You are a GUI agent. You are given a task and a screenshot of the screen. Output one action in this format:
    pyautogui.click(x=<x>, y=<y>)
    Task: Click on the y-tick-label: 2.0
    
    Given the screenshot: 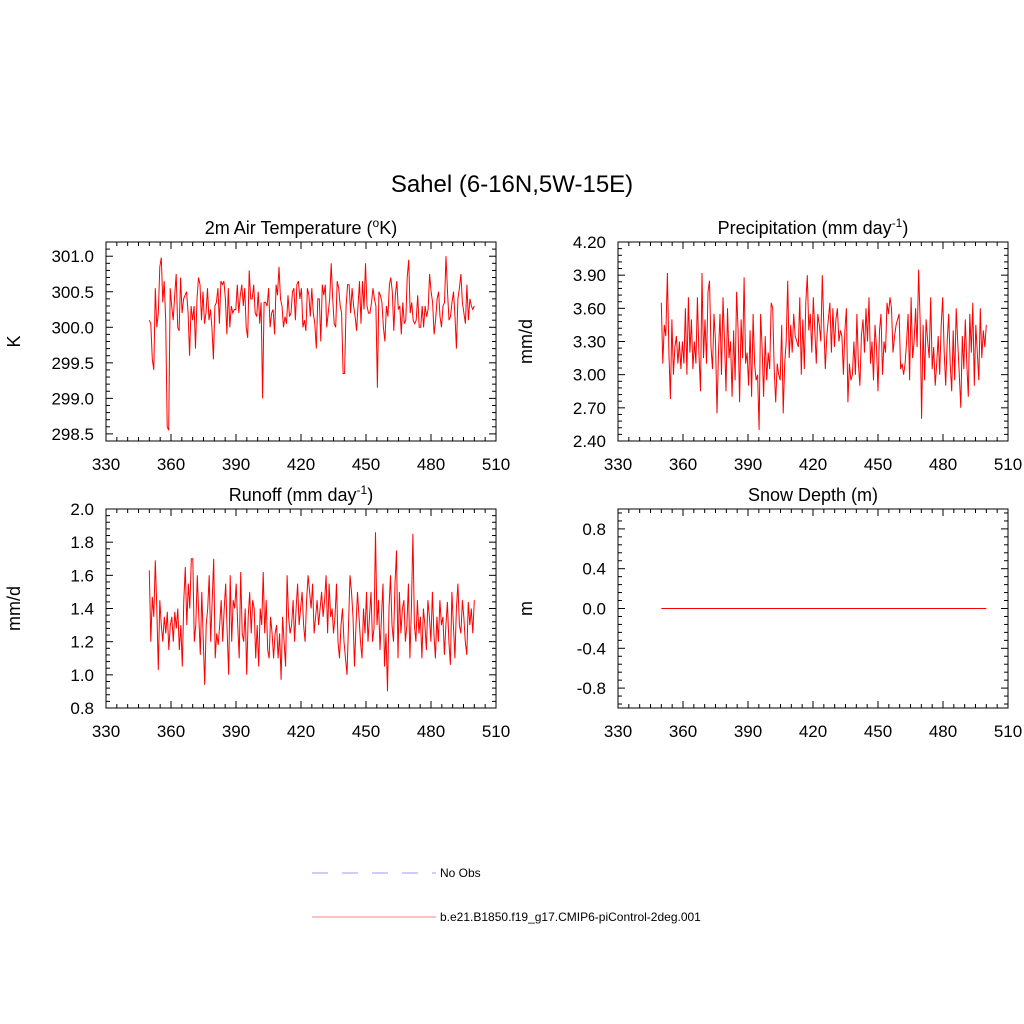 What is the action you would take?
    pyautogui.click(x=82, y=509)
    